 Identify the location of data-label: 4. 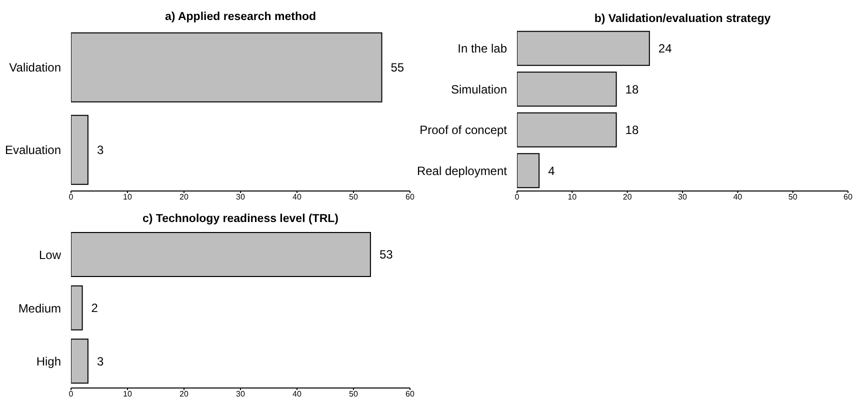
(552, 171).